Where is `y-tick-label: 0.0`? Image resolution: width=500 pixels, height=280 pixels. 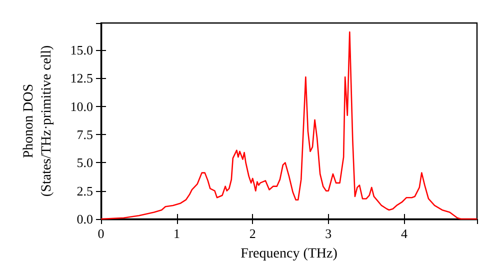
y-tick-label: 0.0 is located at coordinates (84, 219).